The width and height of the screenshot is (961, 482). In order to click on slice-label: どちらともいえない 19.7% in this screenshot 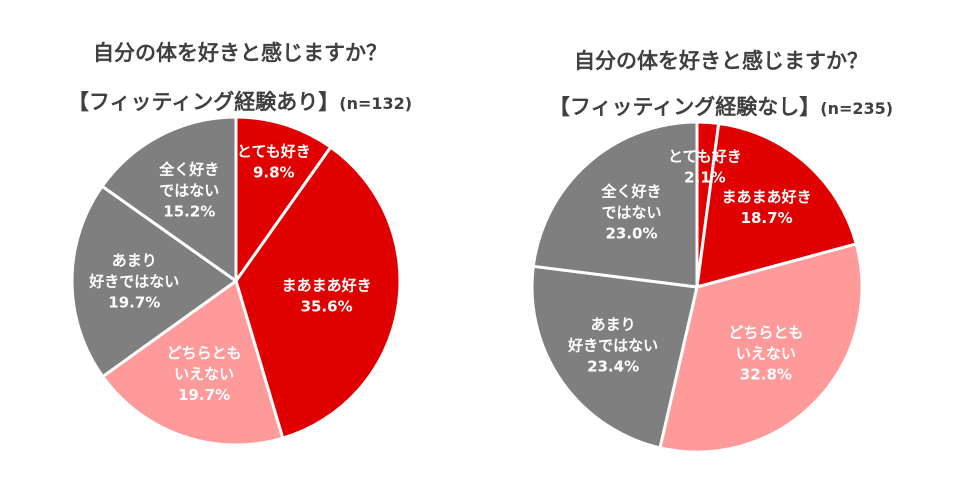, I will do `click(204, 374)`.